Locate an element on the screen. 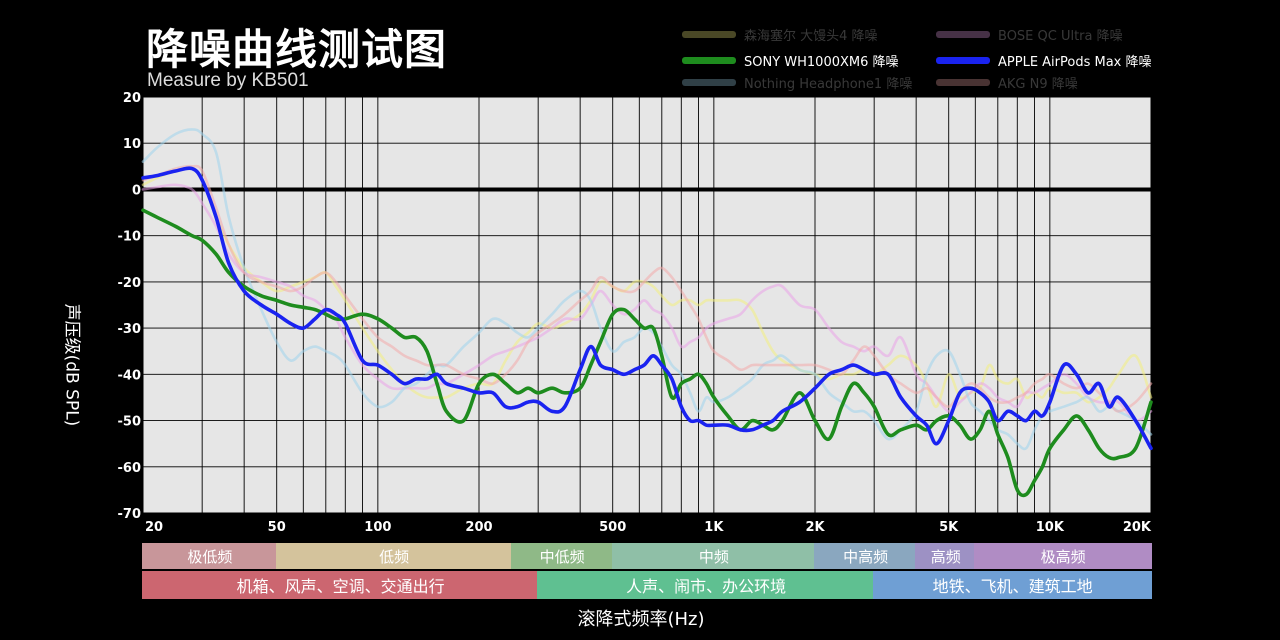 The height and width of the screenshot is (640, 1280). x-tick-label: 1K is located at coordinates (714, 527).